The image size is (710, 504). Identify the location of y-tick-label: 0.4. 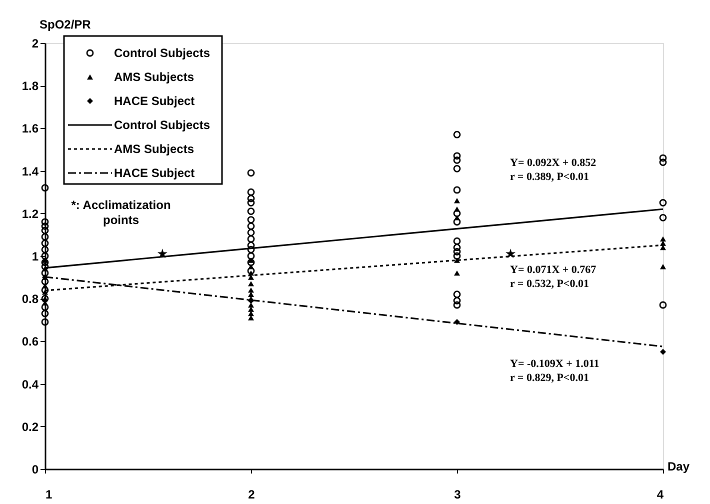
(30, 384).